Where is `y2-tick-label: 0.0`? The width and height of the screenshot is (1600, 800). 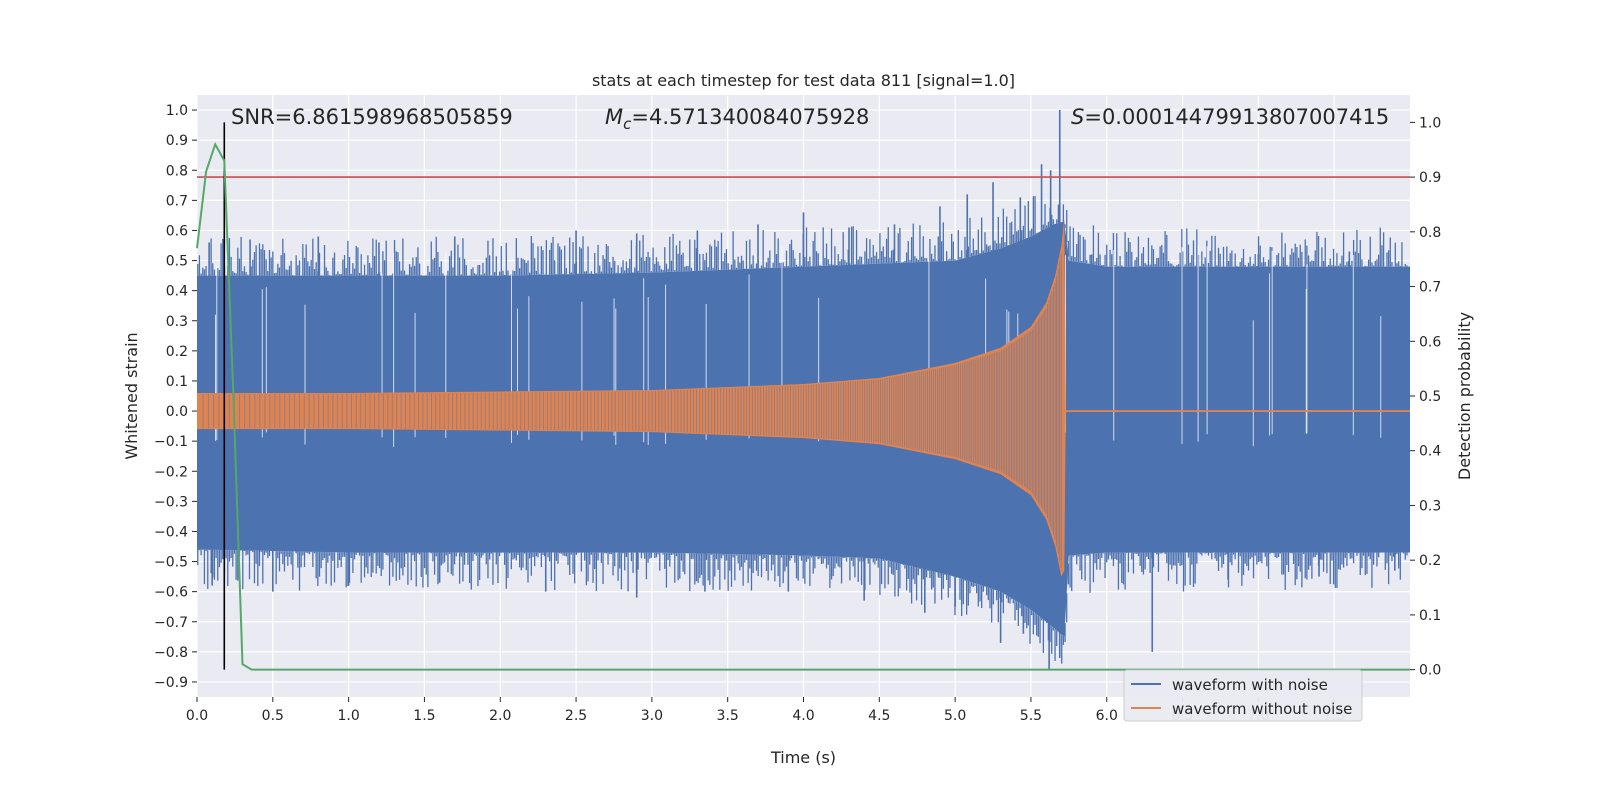 y2-tick-label: 0.0 is located at coordinates (1430, 671).